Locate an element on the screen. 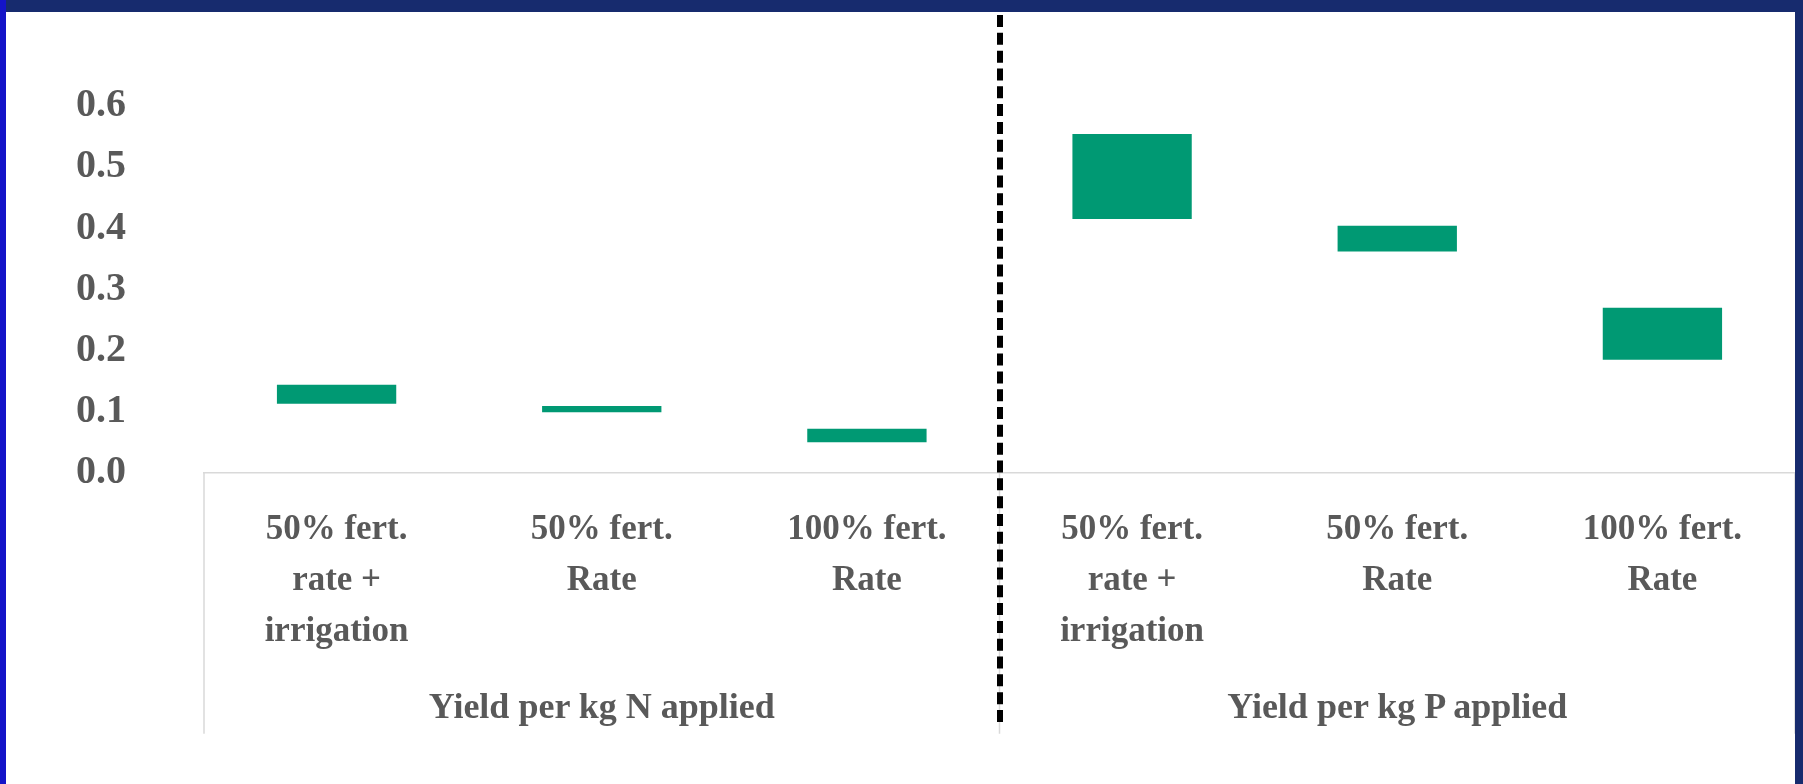  y-tick-label: 0.3 is located at coordinates (101, 286).